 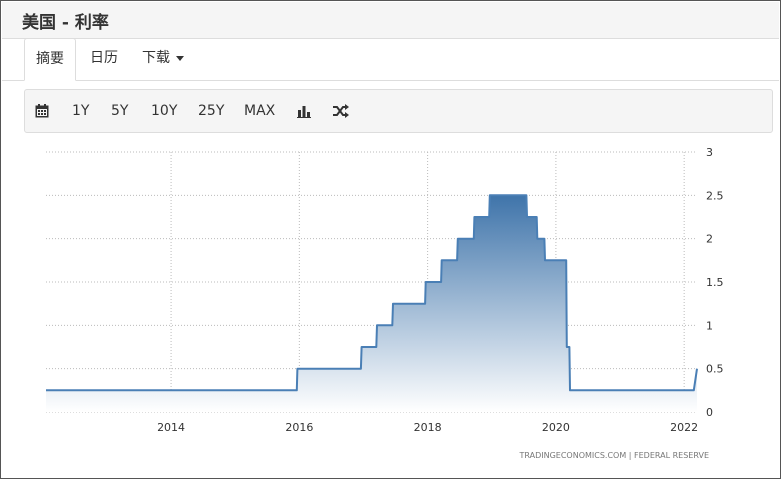 I want to click on x-tick-label: 2020, so click(x=556, y=427).